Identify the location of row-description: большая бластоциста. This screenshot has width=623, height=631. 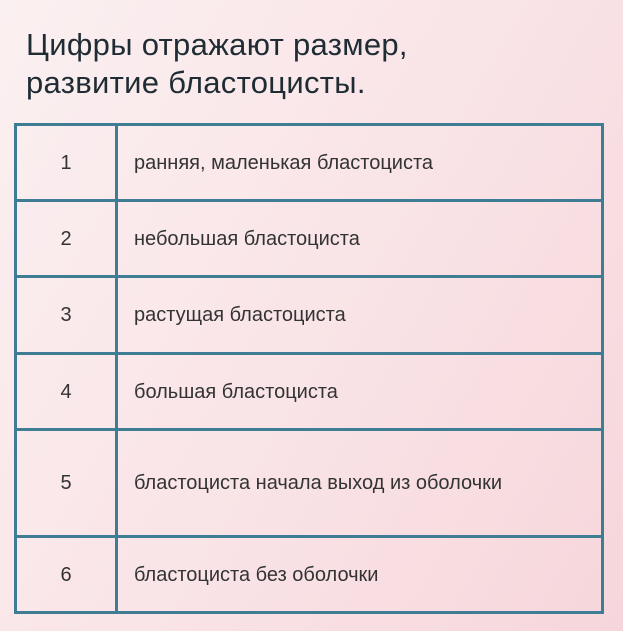
(359, 391).